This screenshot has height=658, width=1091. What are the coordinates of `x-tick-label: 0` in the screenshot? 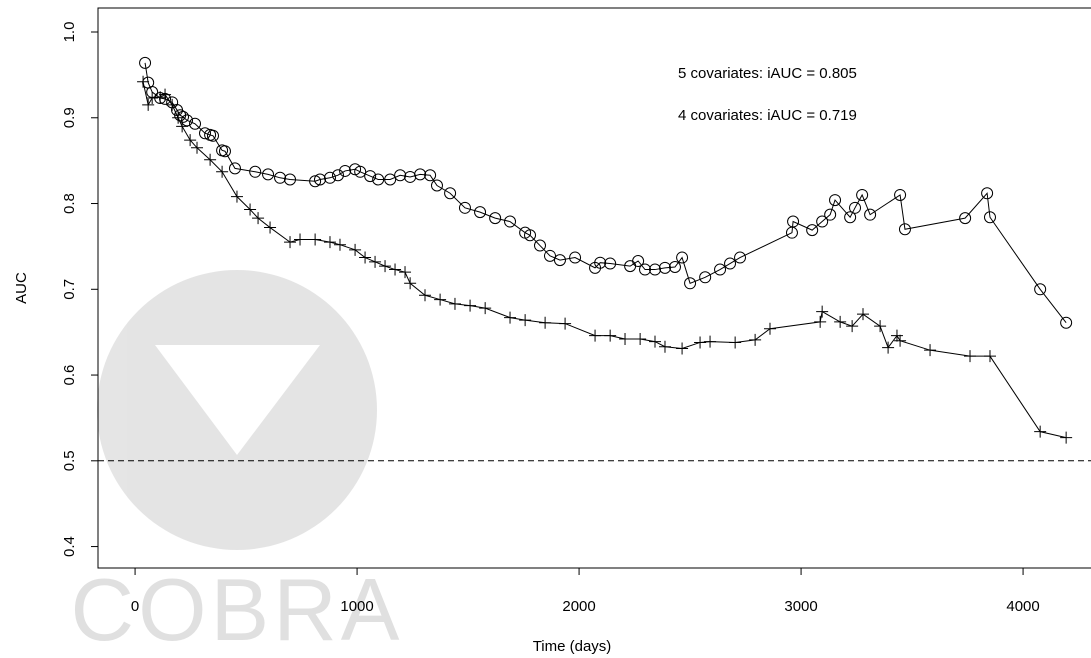 It's located at (135, 606).